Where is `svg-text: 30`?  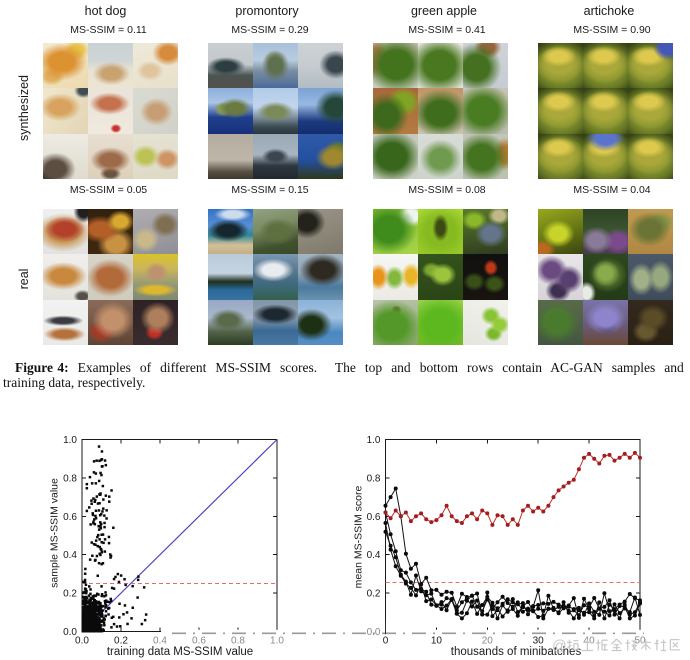 svg-text: 30 is located at coordinates (539, 641).